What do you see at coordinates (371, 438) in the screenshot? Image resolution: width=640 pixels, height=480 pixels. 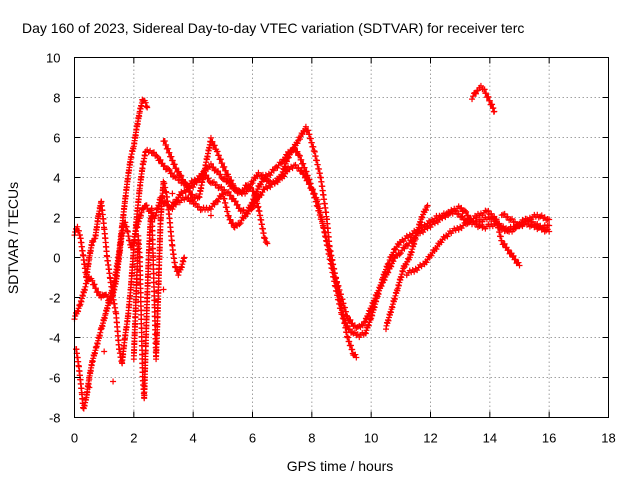 I see `x-tick-label: 10` at bounding box center [371, 438].